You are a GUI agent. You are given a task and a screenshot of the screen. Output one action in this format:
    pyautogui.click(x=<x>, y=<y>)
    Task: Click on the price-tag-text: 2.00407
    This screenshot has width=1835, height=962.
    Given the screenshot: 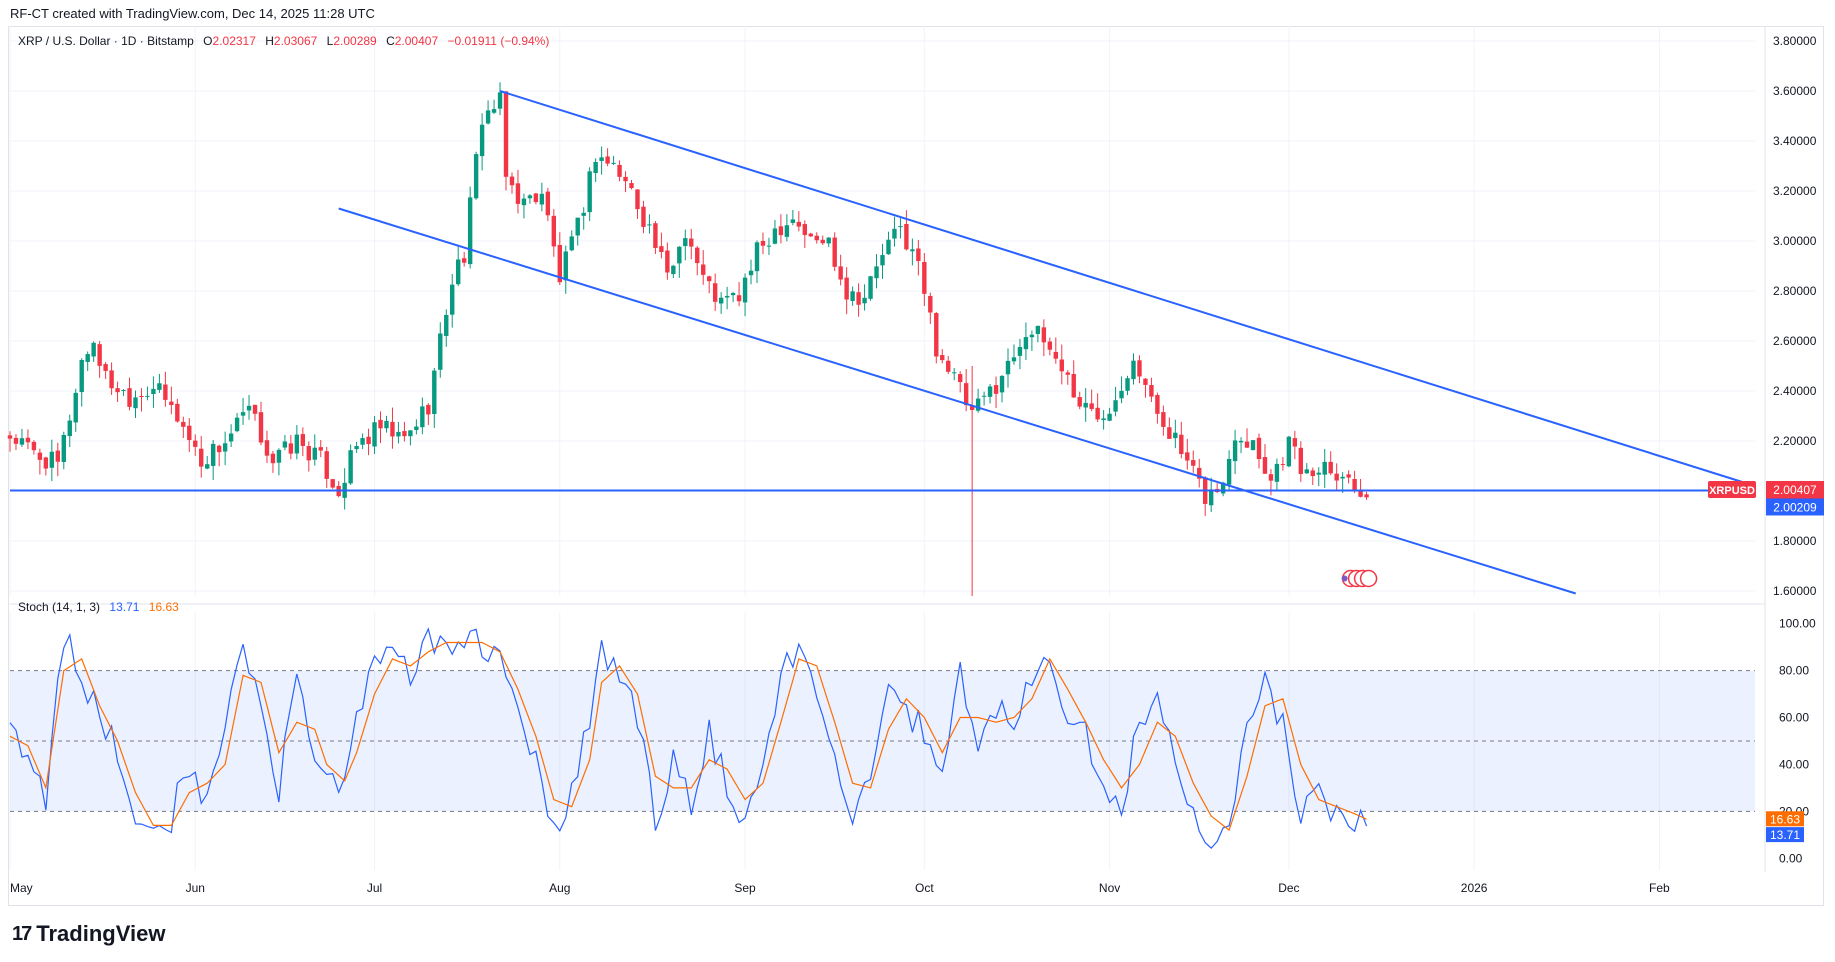 What is the action you would take?
    pyautogui.click(x=1795, y=490)
    